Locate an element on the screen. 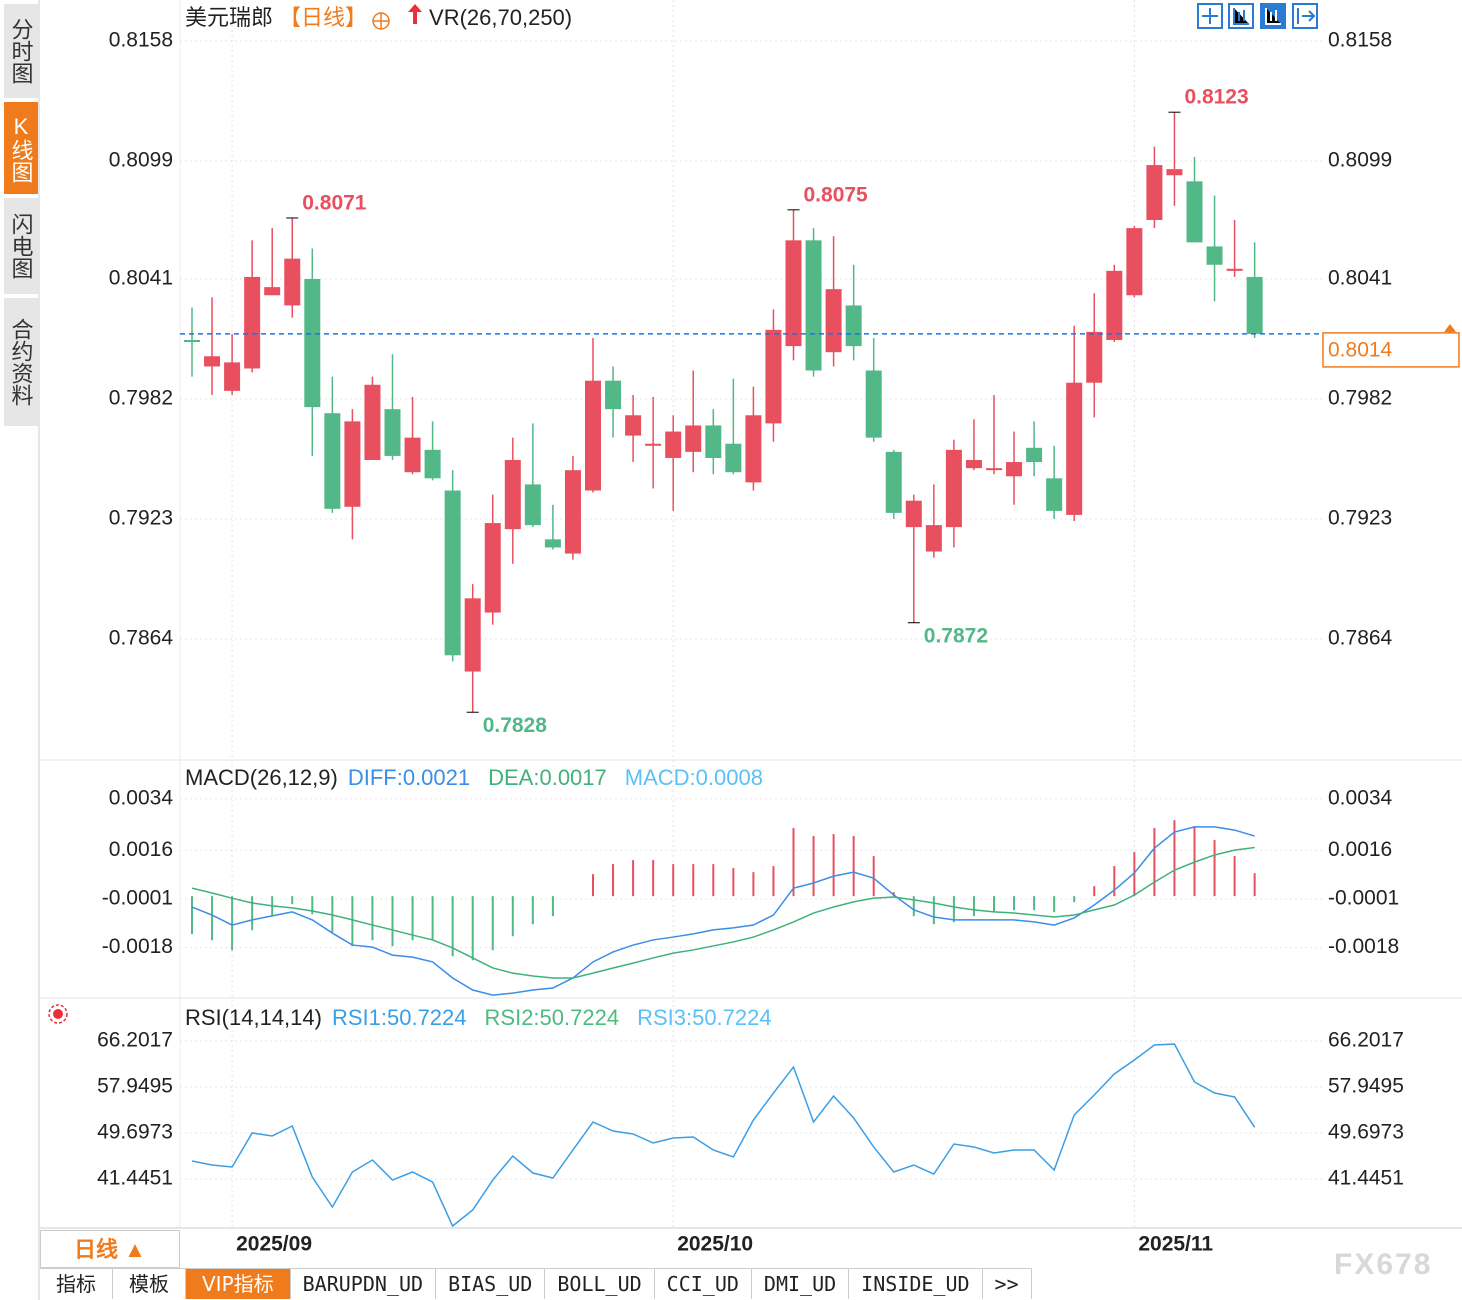 This screenshot has height=1300, width=1462. sidebar-tab: 分时图 is located at coordinates (21, 51).